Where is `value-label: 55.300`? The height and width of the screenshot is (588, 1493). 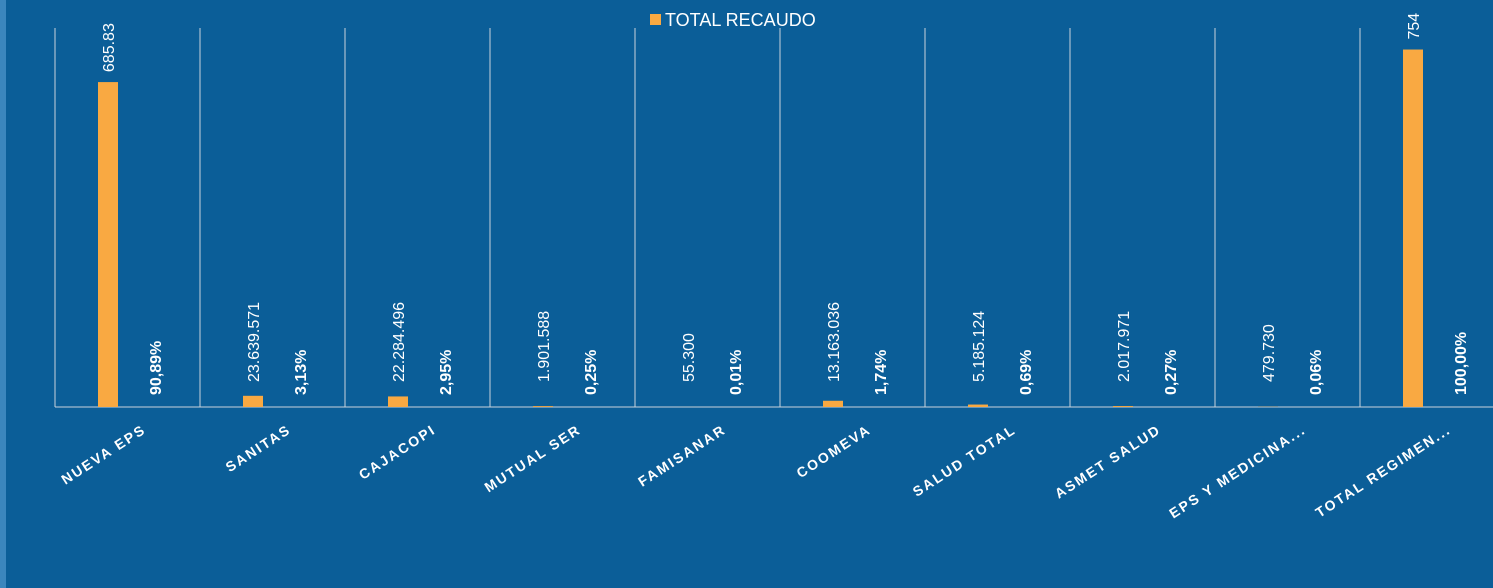
value-label: 55.300 is located at coordinates (689, 357).